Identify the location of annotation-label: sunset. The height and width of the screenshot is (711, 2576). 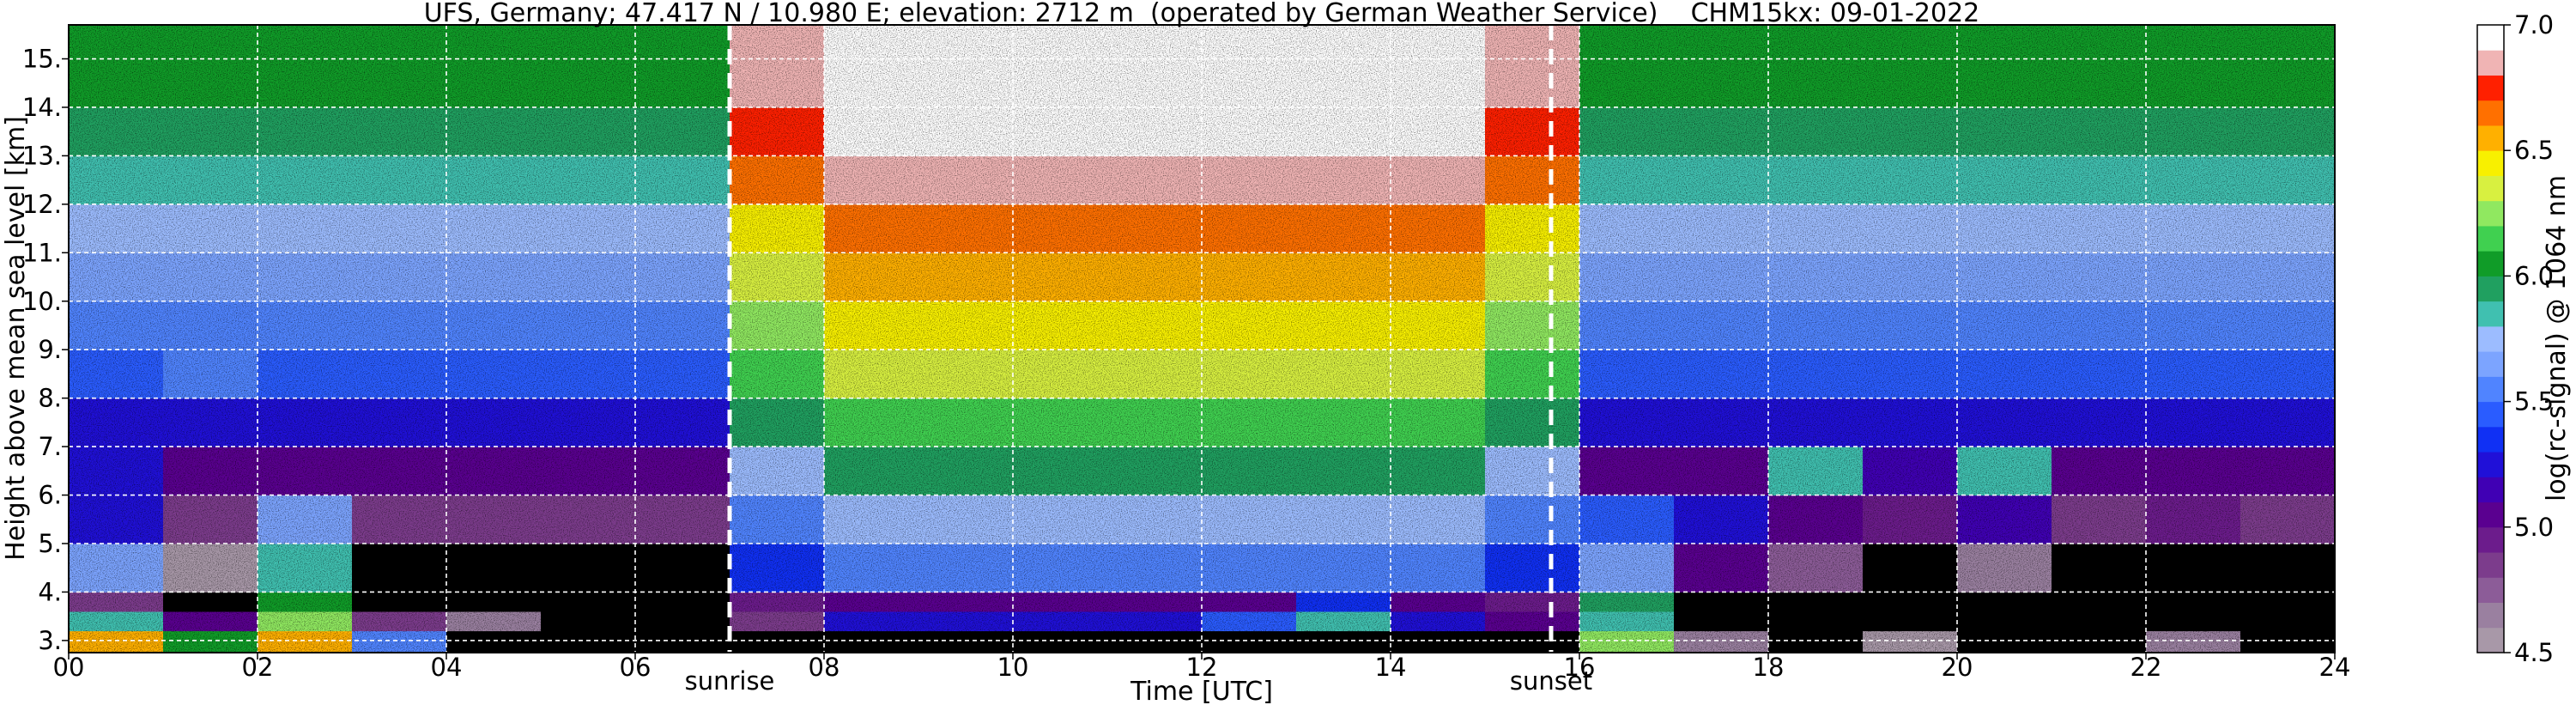
(1551, 681).